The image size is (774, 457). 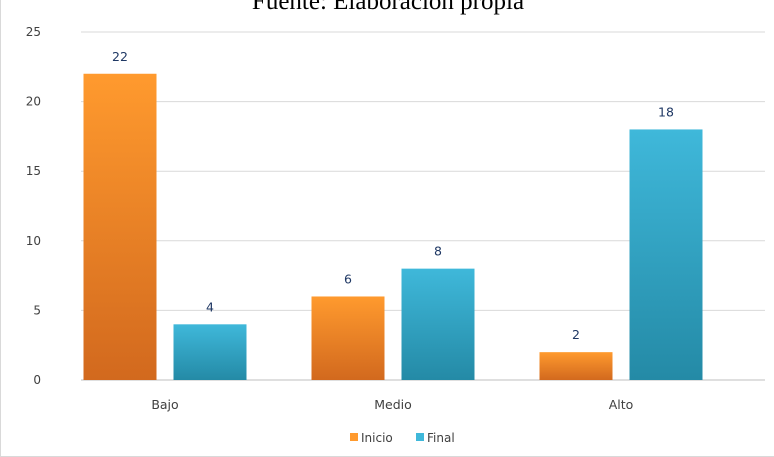 What do you see at coordinates (33, 241) in the screenshot?
I see `y-tick-label: 10` at bounding box center [33, 241].